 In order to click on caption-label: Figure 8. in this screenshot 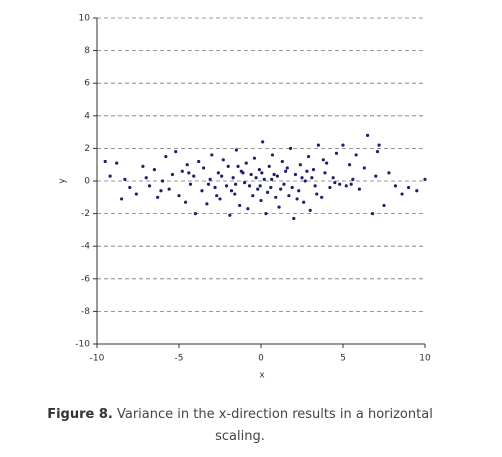, I will do `click(80, 414)`.